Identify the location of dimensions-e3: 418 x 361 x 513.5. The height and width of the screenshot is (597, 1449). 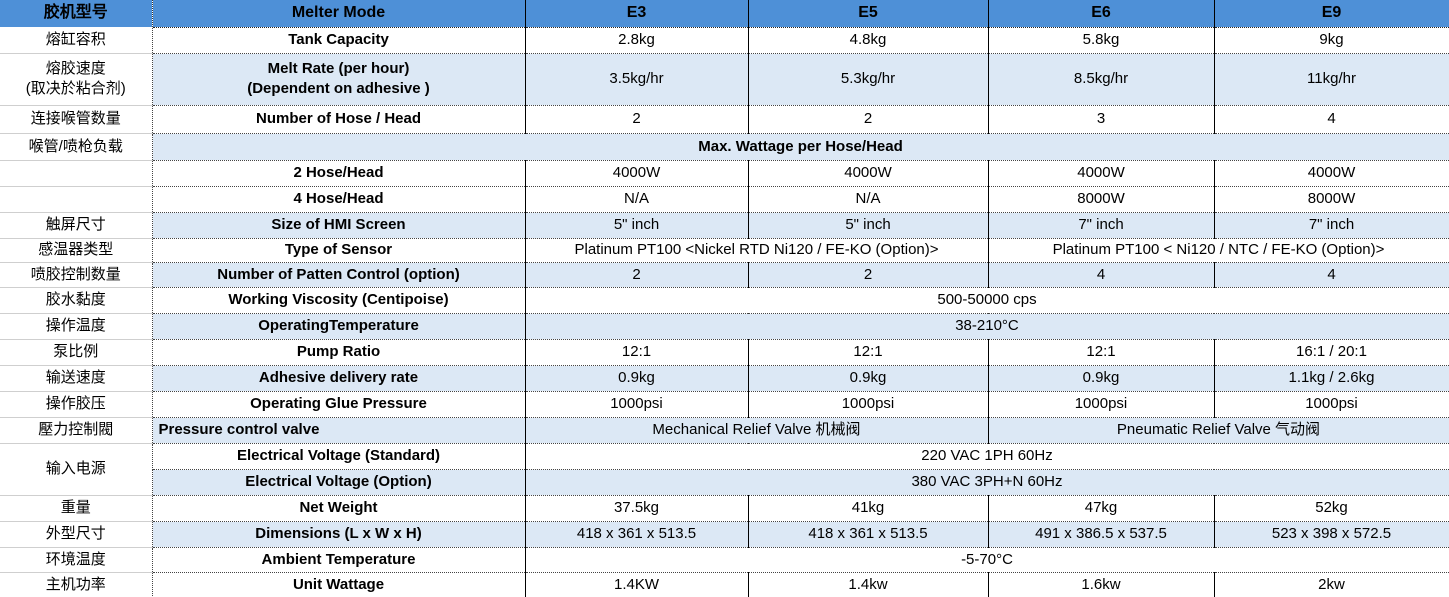
(637, 534).